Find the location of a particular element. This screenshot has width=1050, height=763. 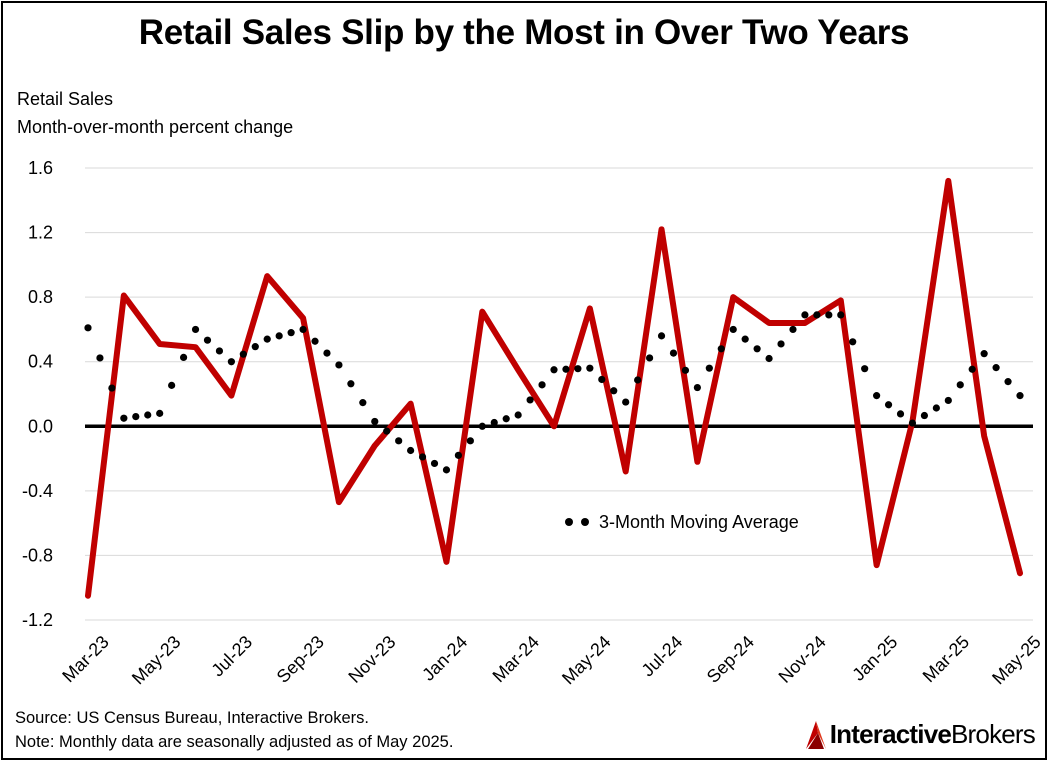

logo-text-brokers: Brokers is located at coordinates (993, 733).